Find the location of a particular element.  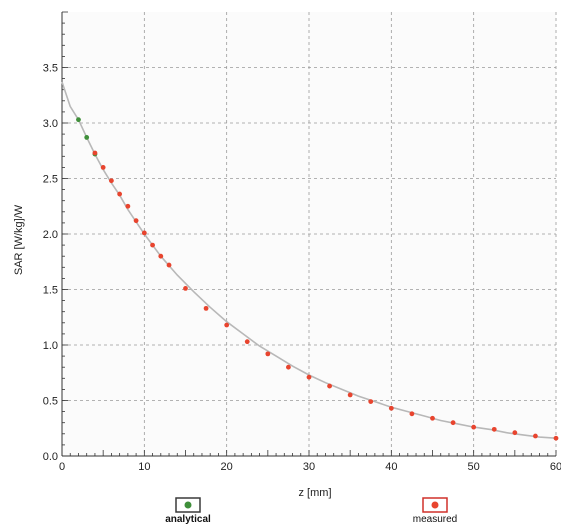

legend-item-analytical: analytical is located at coordinates (188, 511).